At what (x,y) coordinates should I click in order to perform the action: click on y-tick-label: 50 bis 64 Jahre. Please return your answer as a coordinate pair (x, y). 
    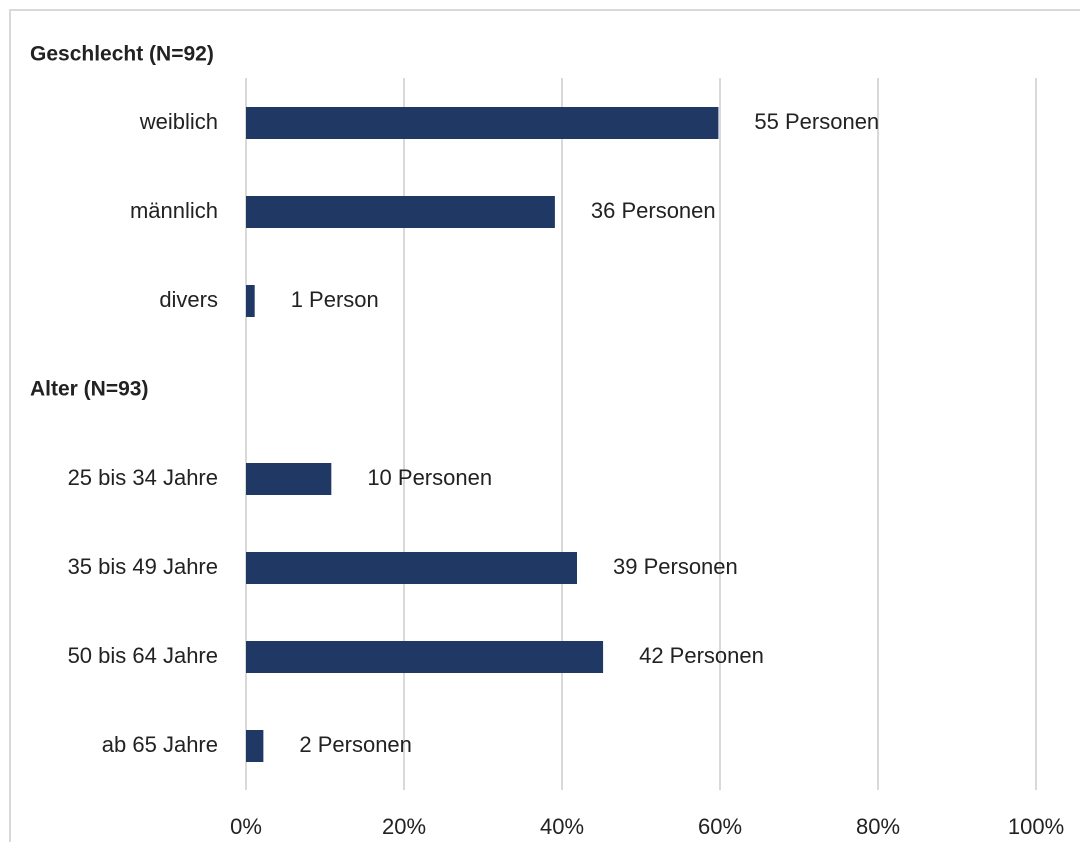
    Looking at the image, I should click on (143, 655).